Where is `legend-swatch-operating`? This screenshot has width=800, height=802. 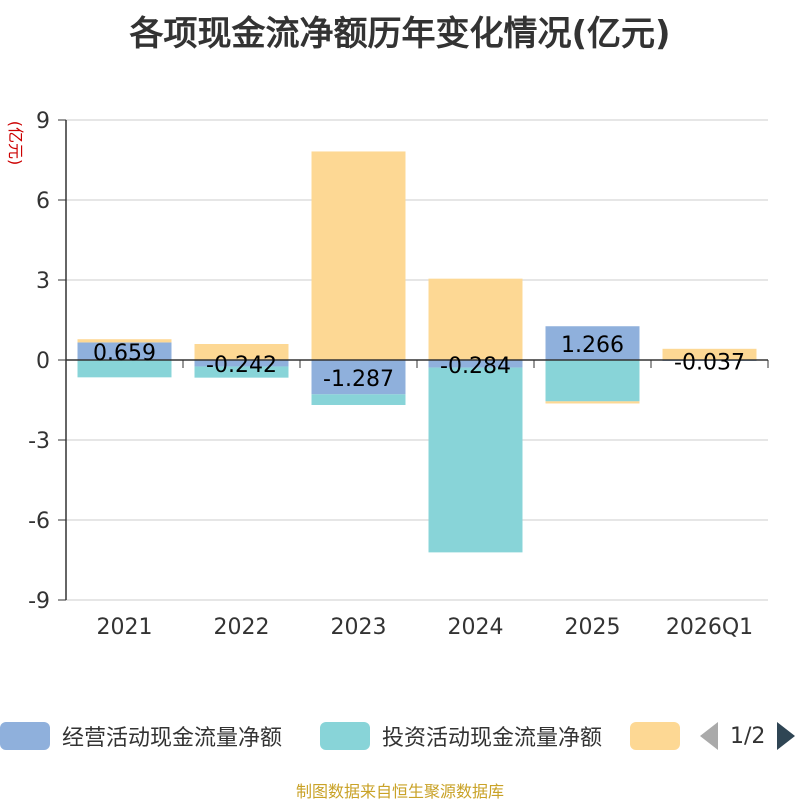
legend-swatch-operating is located at coordinates (25, 736).